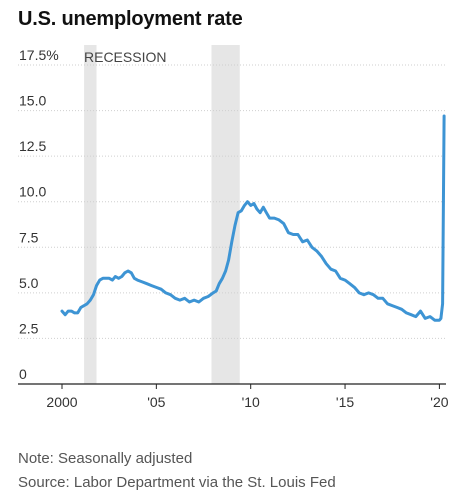 The height and width of the screenshot is (500, 462). I want to click on y-axis-labels: 0 2.5 5.0 7.5 10.0 12.5 15.0 17.5%, so click(39, 214).